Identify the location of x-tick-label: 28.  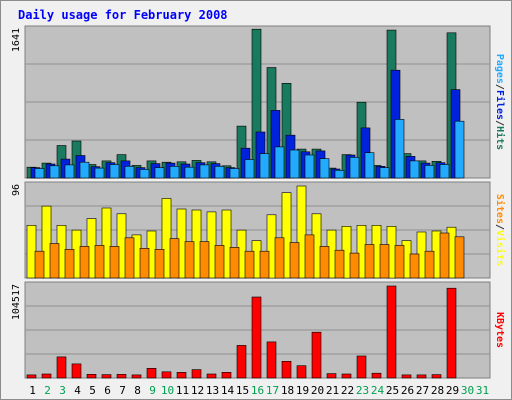
(437, 390).